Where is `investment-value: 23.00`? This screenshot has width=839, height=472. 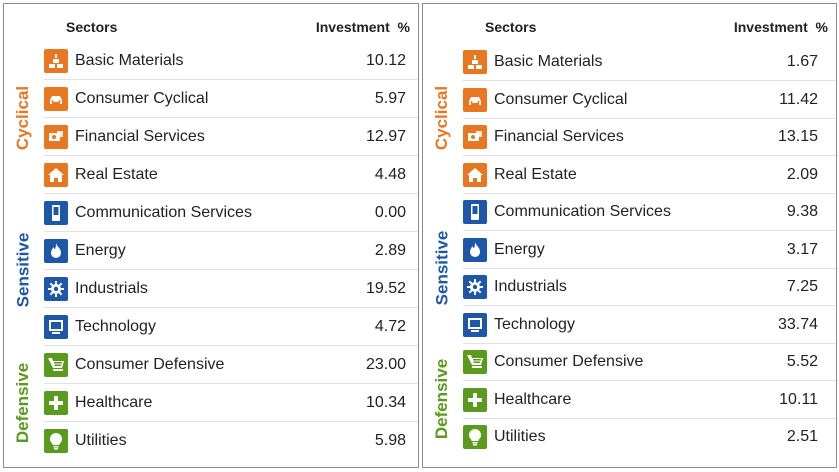
investment-value: 23.00 is located at coordinates (385, 364).